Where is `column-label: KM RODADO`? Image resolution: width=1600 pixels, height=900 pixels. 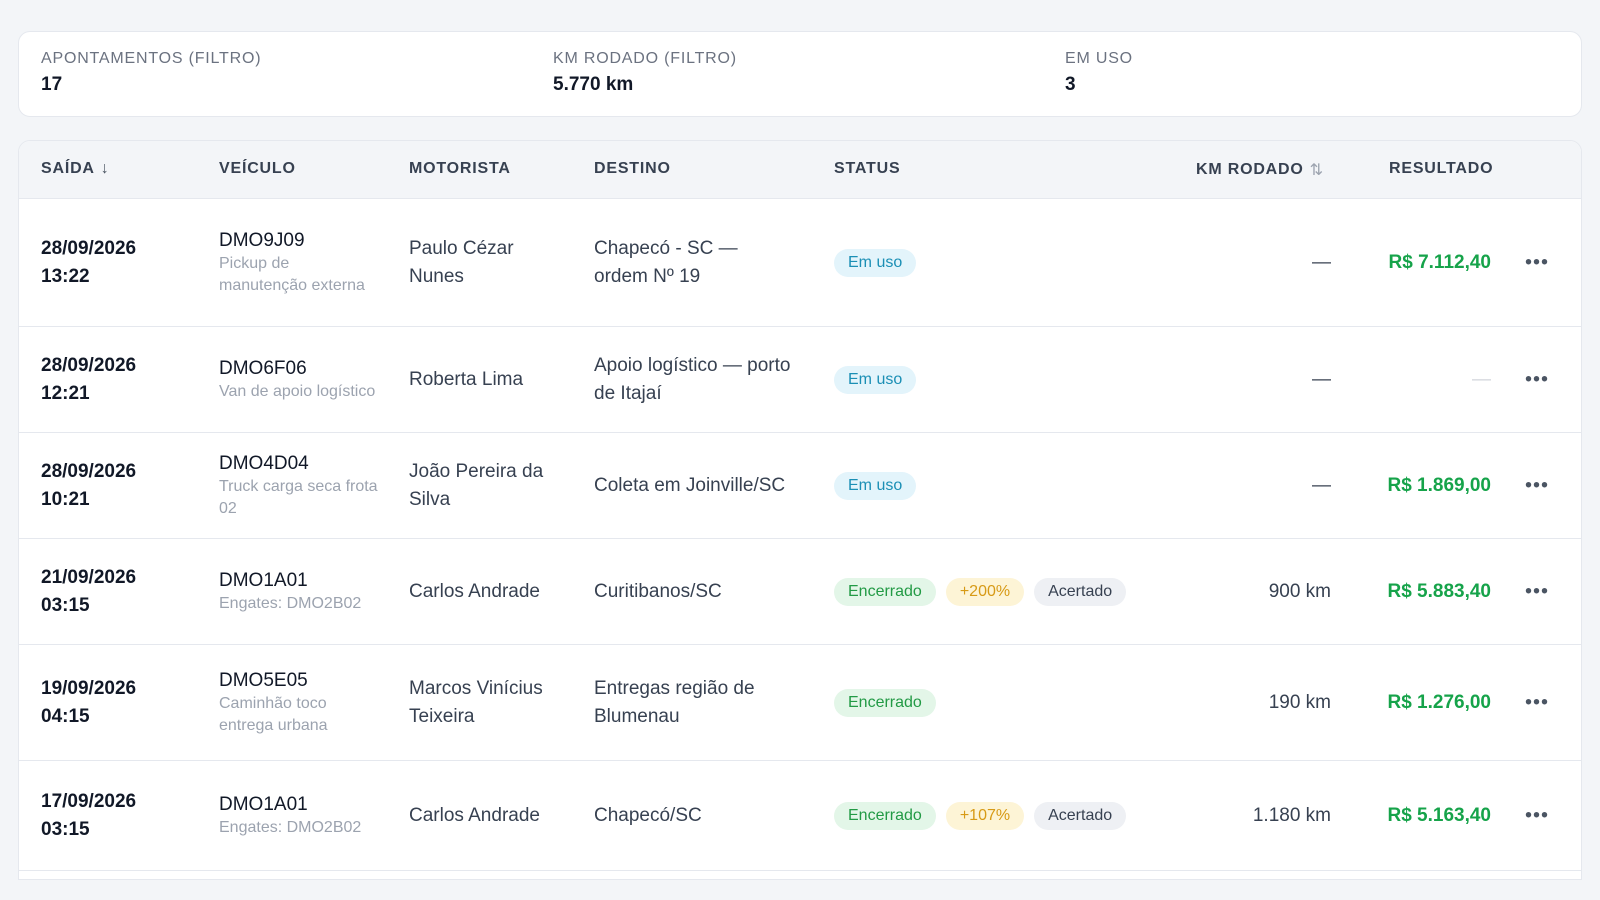
column-label: KM RODADO is located at coordinates (1250, 169).